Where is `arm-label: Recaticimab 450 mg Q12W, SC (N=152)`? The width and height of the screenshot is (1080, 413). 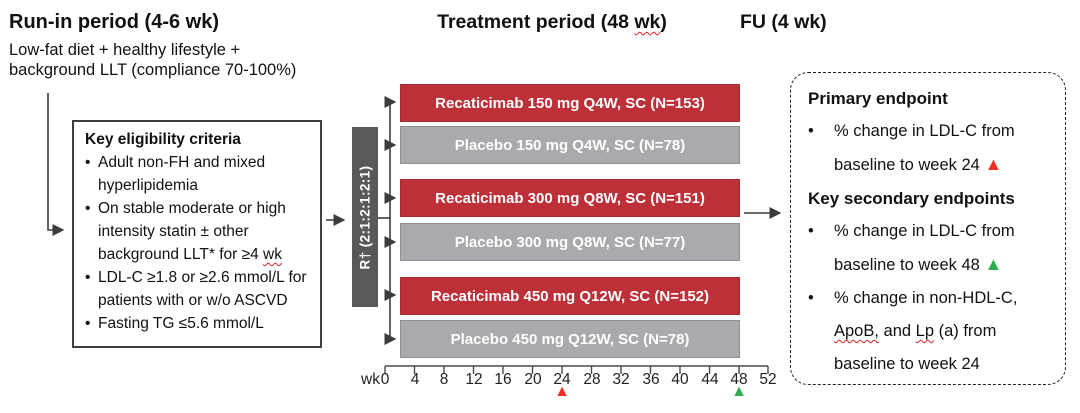
arm-label: Recaticimab 450 mg Q12W, SC (N=152) is located at coordinates (570, 296).